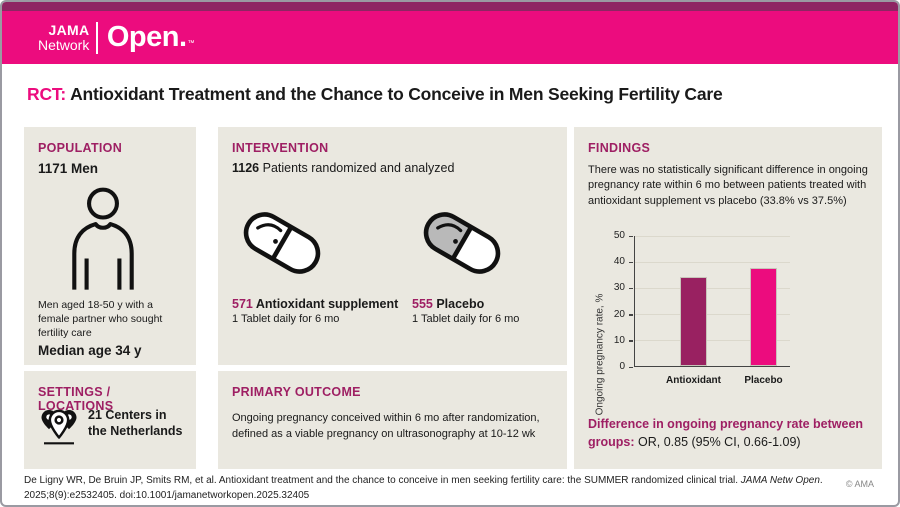 The width and height of the screenshot is (900, 507). I want to click on difference-value: OR, 0.85 (95% CI, 0.66-1.09), so click(719, 442).